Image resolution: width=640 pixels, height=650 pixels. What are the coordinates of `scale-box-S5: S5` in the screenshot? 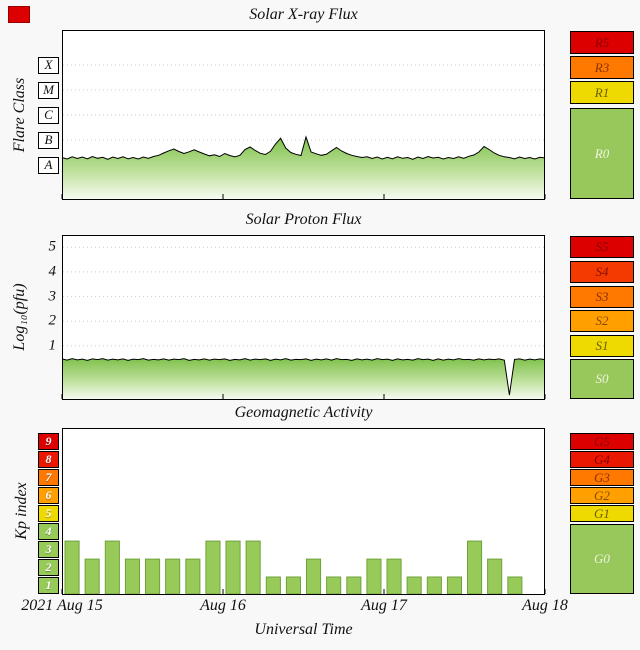 It's located at (602, 247).